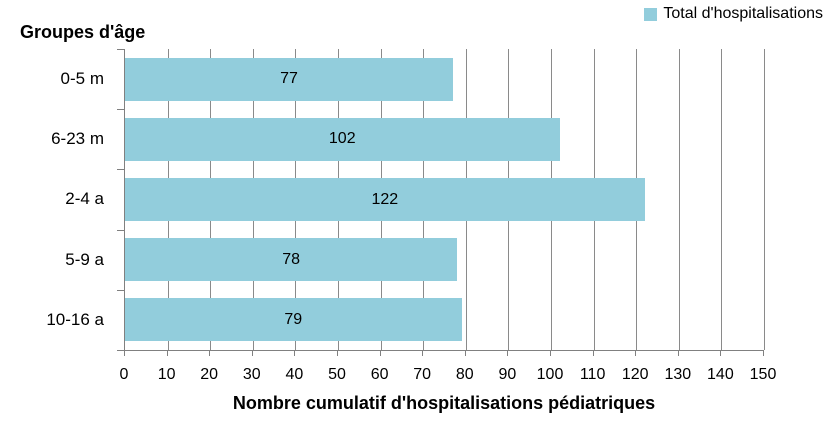 This screenshot has width=830, height=425. What do you see at coordinates (251, 374) in the screenshot?
I see `x-tick-label: 30` at bounding box center [251, 374].